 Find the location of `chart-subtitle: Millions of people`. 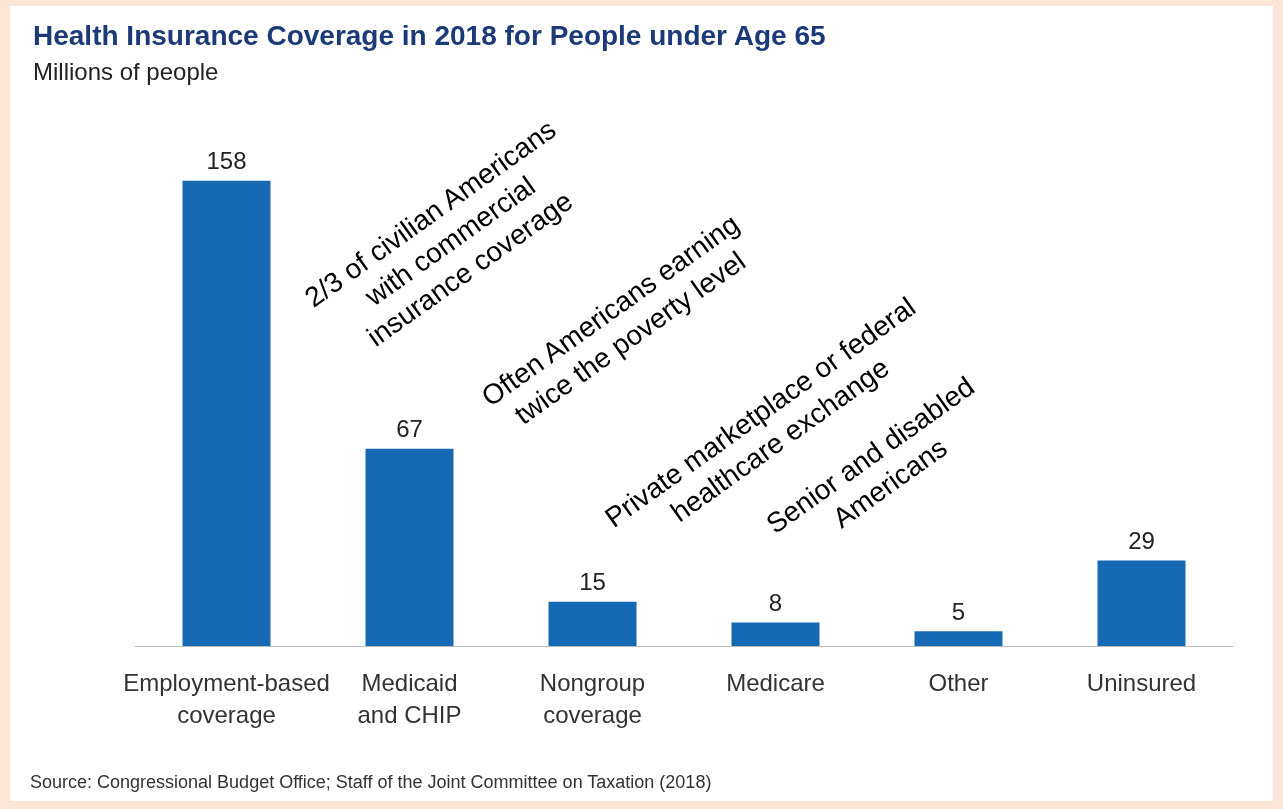

chart-subtitle: Millions of people is located at coordinates (126, 71).